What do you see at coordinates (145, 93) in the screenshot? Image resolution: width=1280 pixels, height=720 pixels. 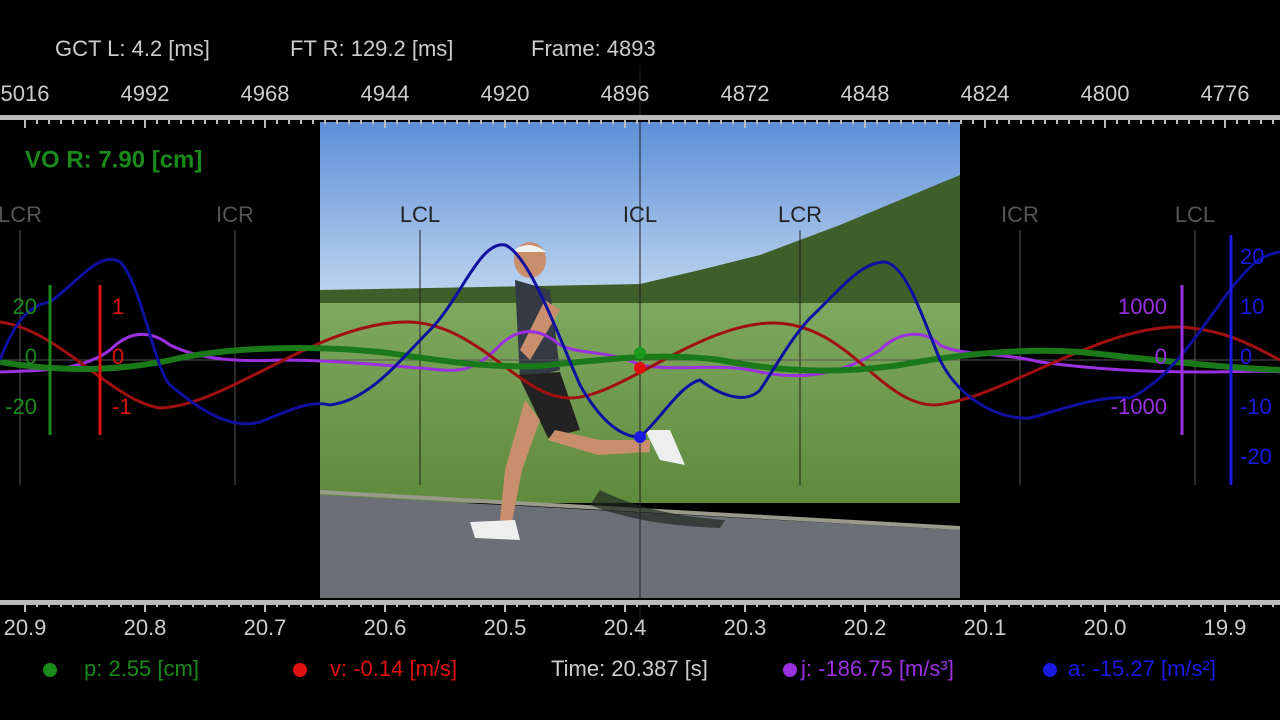 I see `frame-label: 4992` at bounding box center [145, 93].